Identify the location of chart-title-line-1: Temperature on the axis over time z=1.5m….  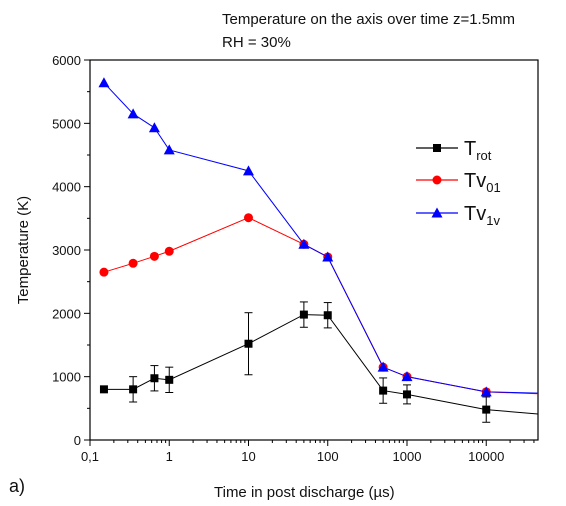
(368, 19).